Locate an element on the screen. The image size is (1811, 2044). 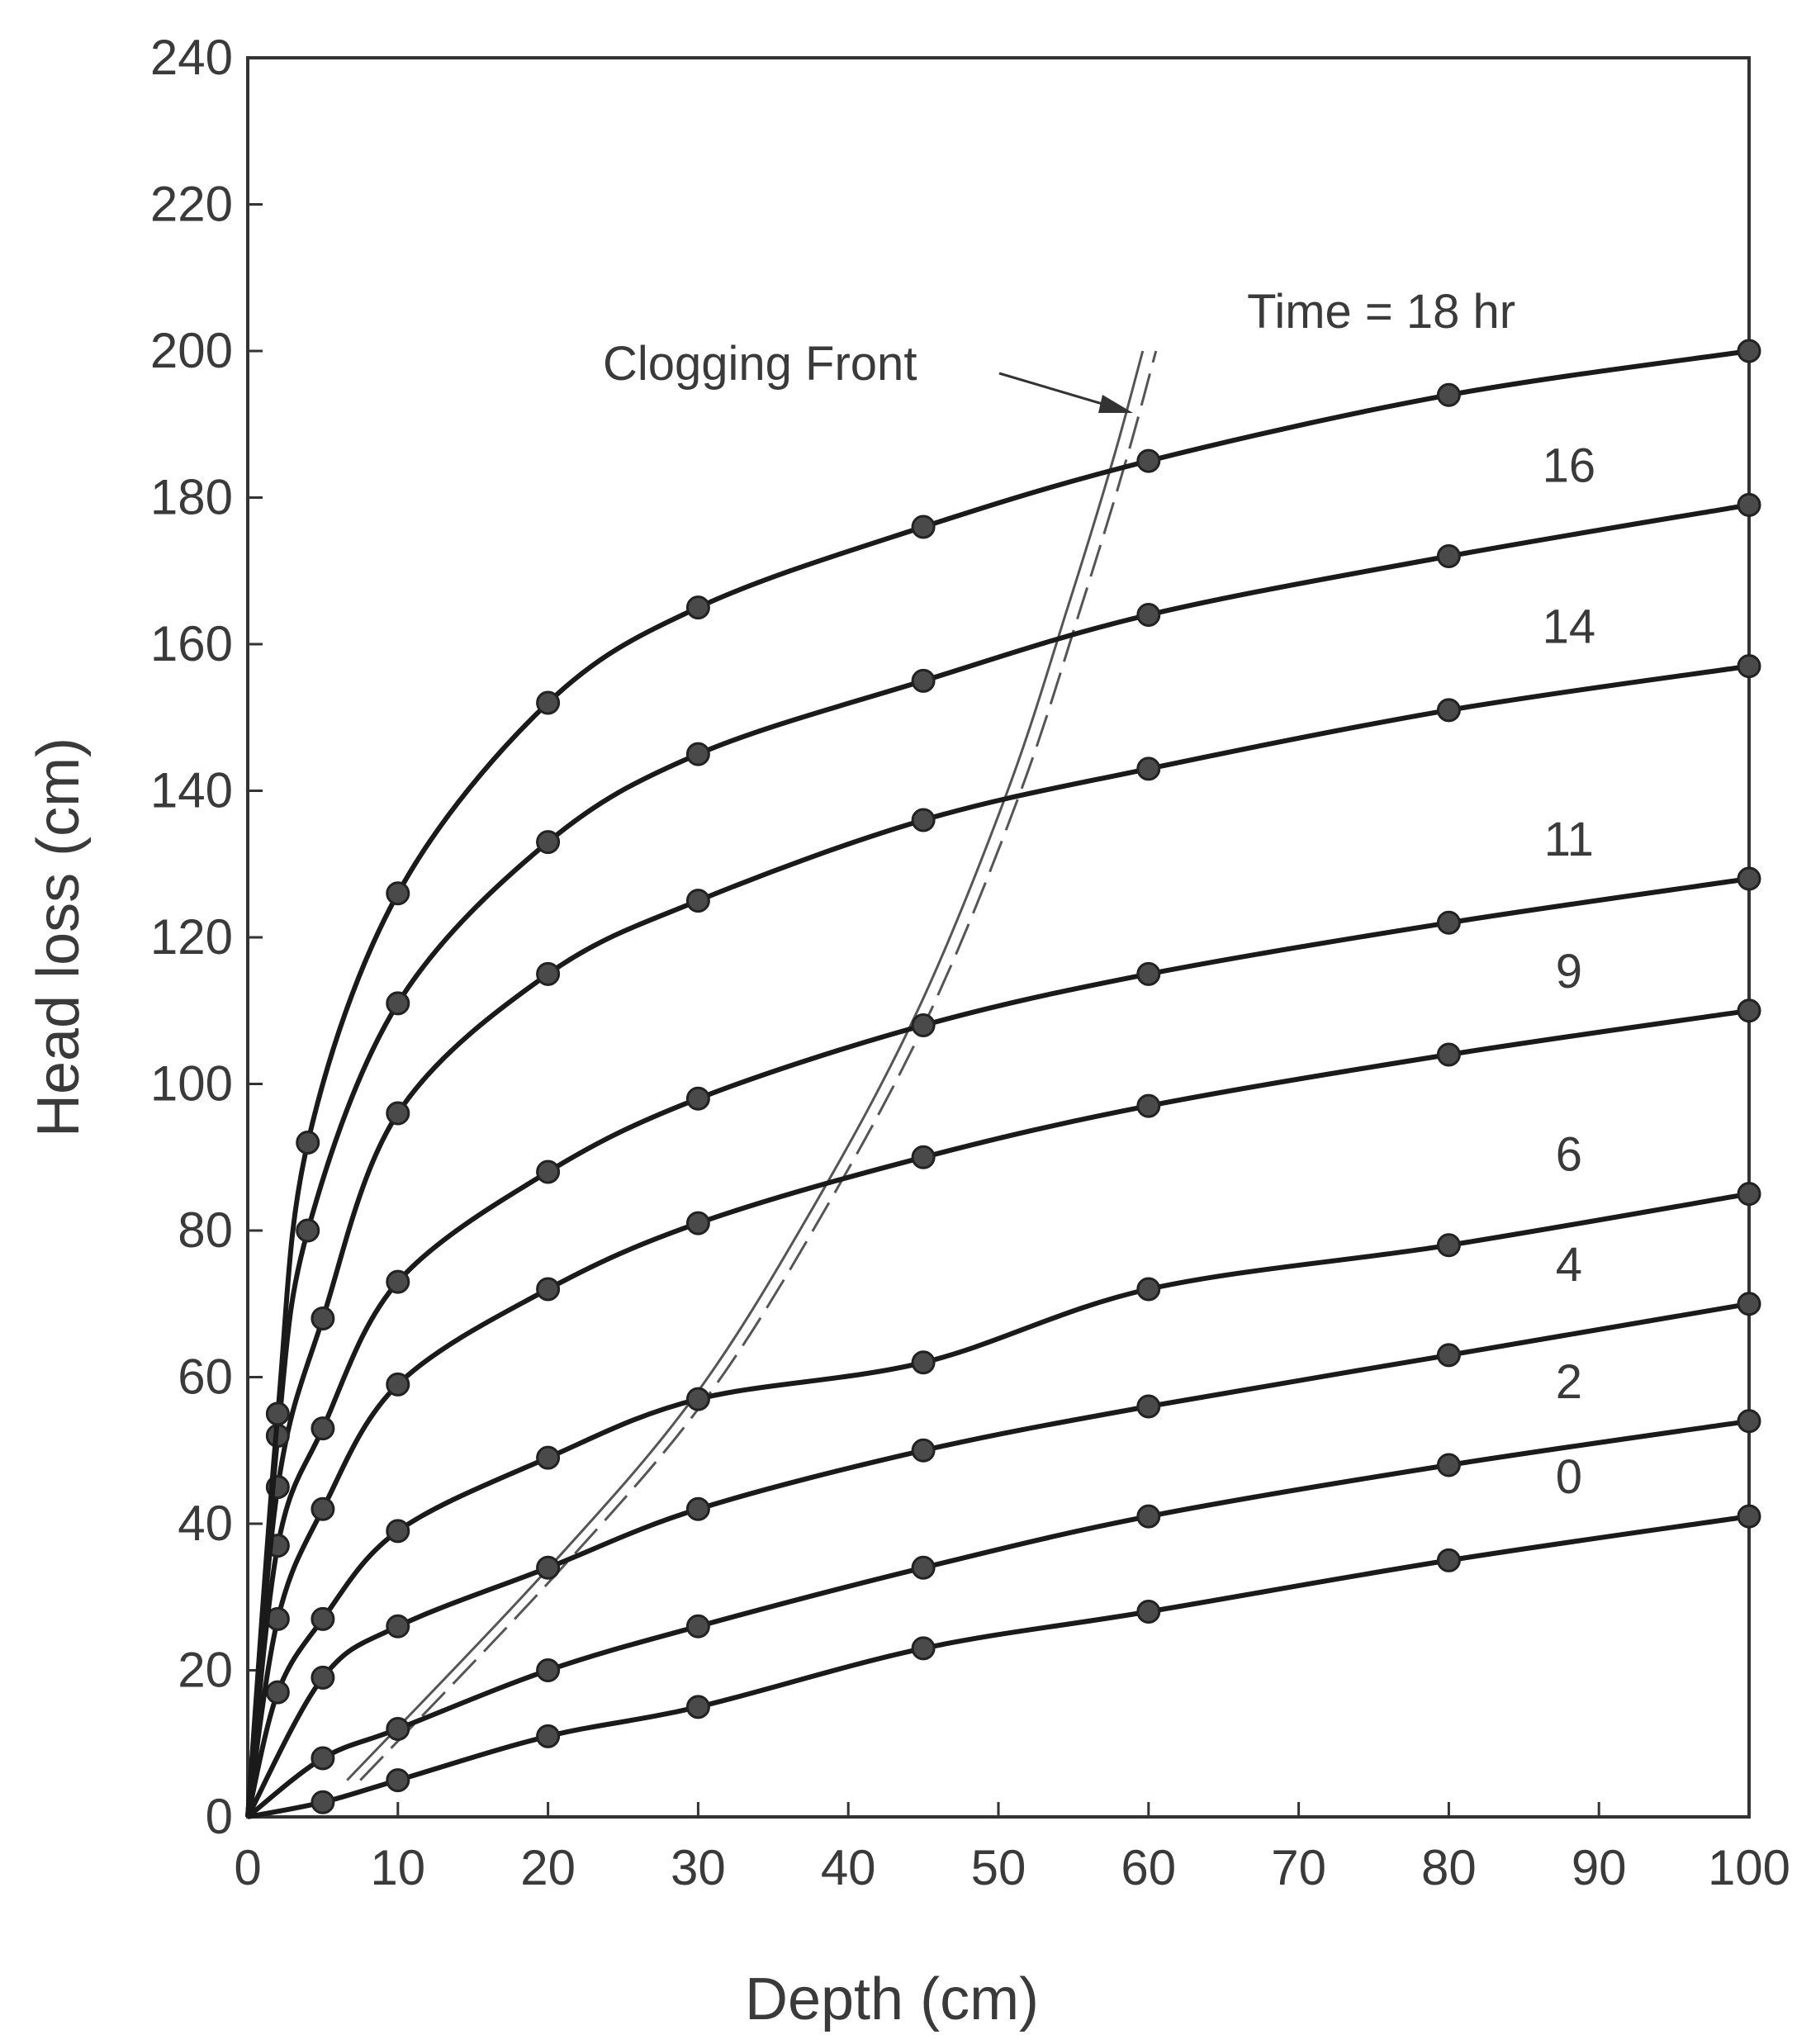
series-label: Time = 18 hr is located at coordinates (1381, 312).